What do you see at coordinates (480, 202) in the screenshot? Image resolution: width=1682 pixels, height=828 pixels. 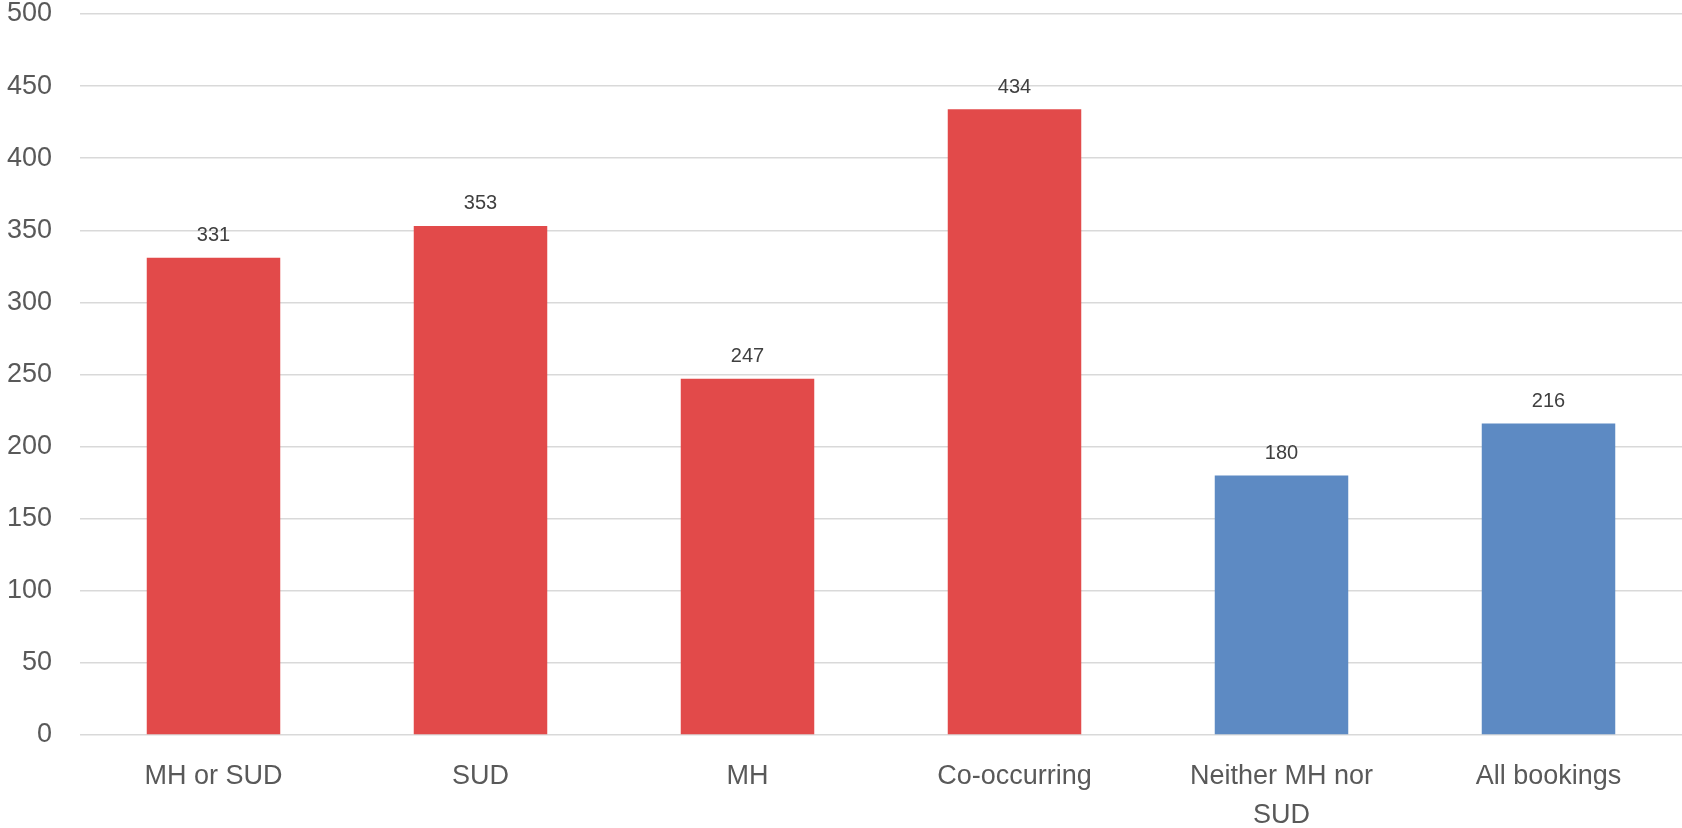 I see `data-label: 353` at bounding box center [480, 202].